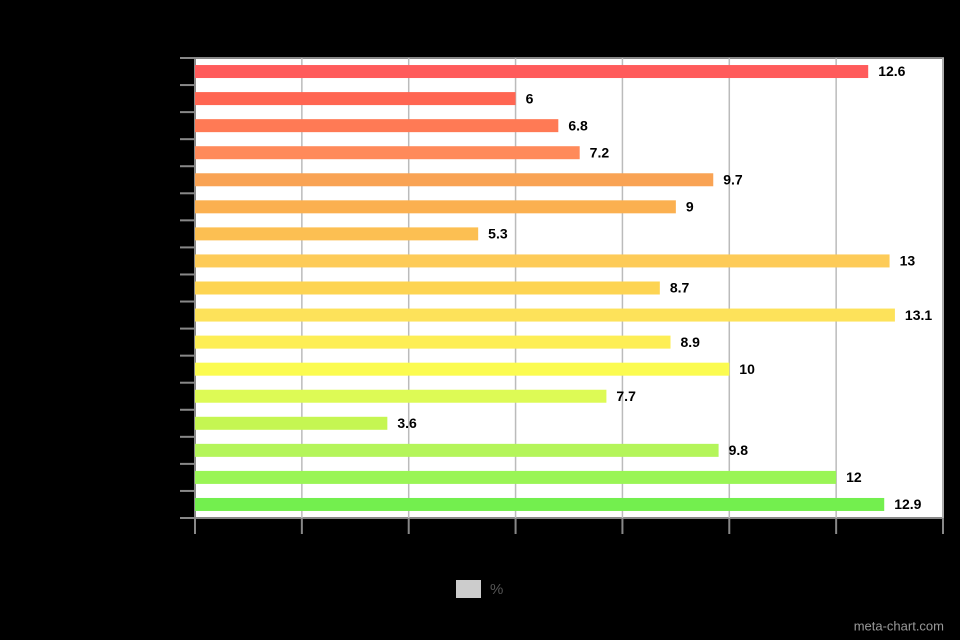 This screenshot has height=640, width=960. Describe the element at coordinates (891, 71) in the screenshot. I see `value-label: 12.6` at that location.